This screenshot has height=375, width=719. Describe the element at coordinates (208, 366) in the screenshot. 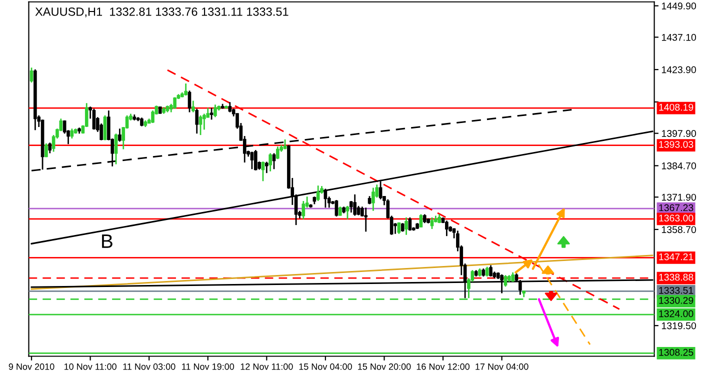

I see `x-tick-label: 11 Nov 19:00` at that location.